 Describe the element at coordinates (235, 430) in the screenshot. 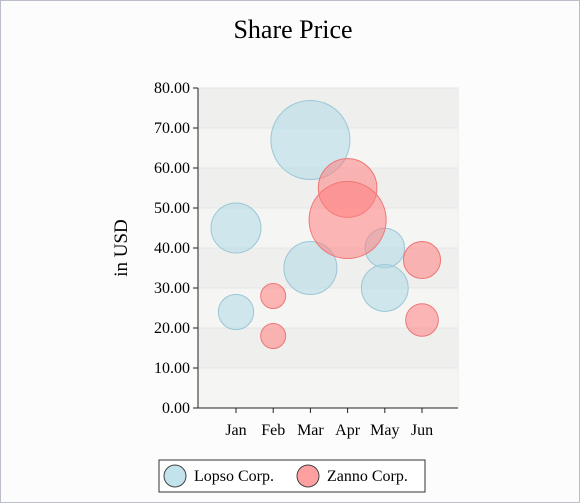

I see `x-tick-label: Jan` at that location.